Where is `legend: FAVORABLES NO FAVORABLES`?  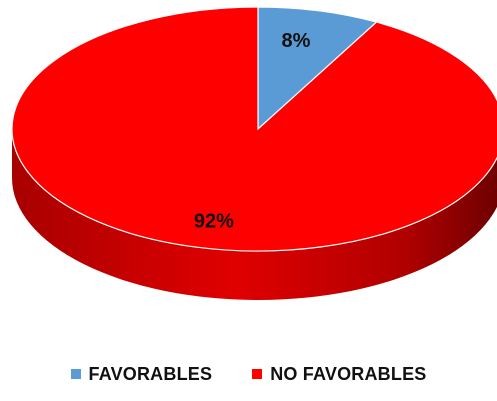 legend: FAVORABLES NO FAVORABLES is located at coordinates (248, 374).